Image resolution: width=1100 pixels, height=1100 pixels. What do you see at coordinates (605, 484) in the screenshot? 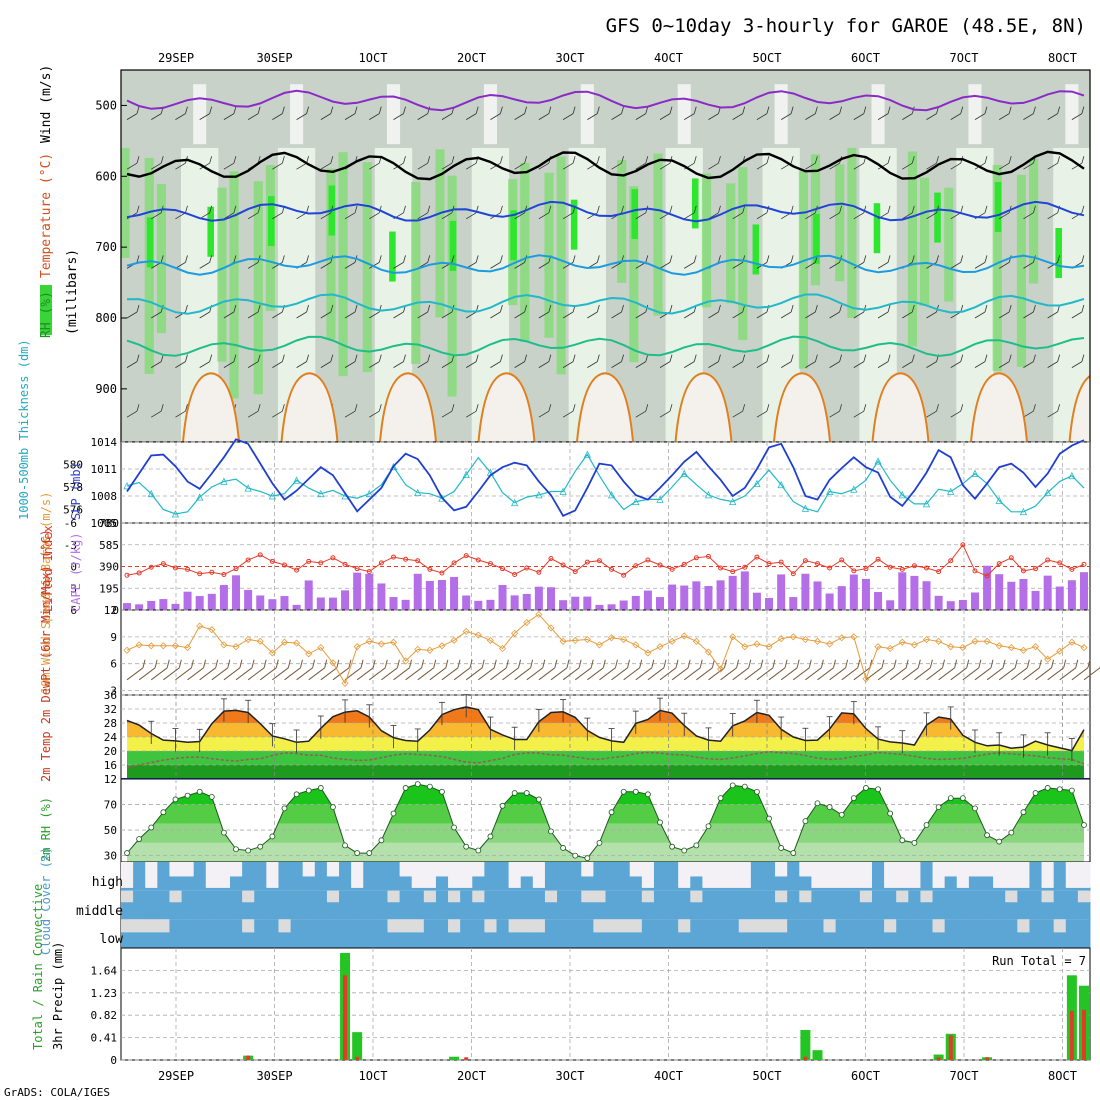
I see `thickness-line` at bounding box center [605, 484].